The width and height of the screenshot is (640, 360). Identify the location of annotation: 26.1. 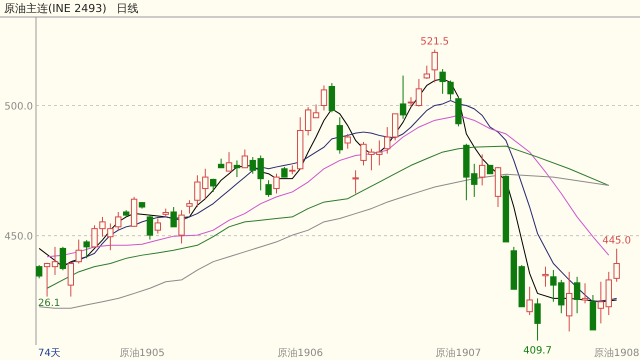
(49, 303).